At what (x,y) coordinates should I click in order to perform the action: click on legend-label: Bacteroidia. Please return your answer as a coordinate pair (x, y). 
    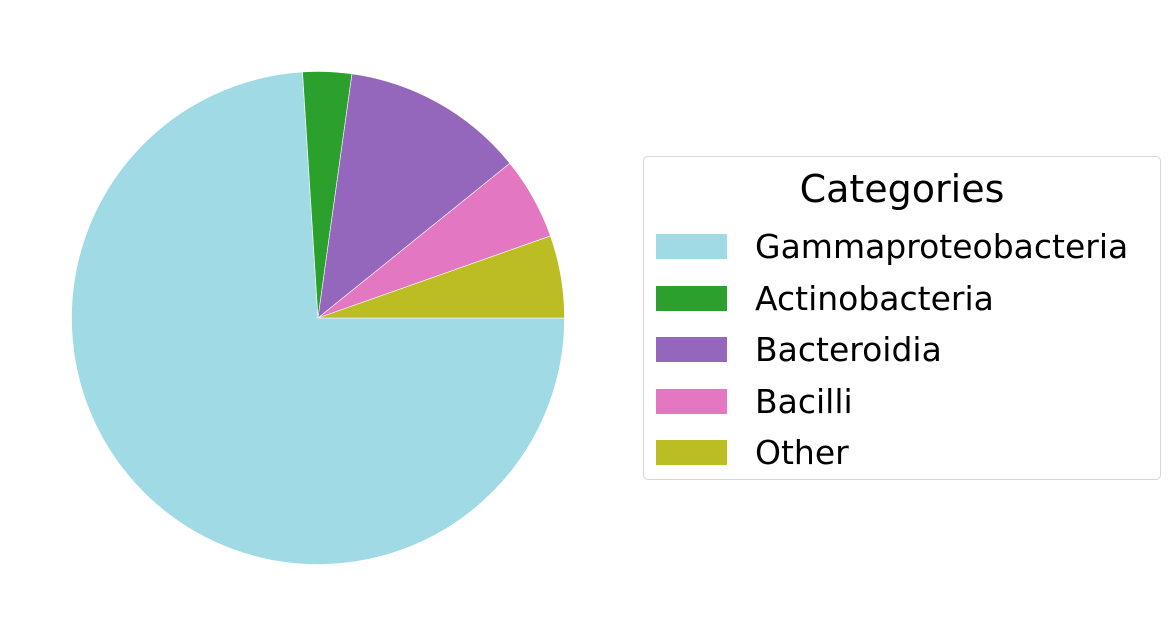
    Looking at the image, I should click on (848, 350).